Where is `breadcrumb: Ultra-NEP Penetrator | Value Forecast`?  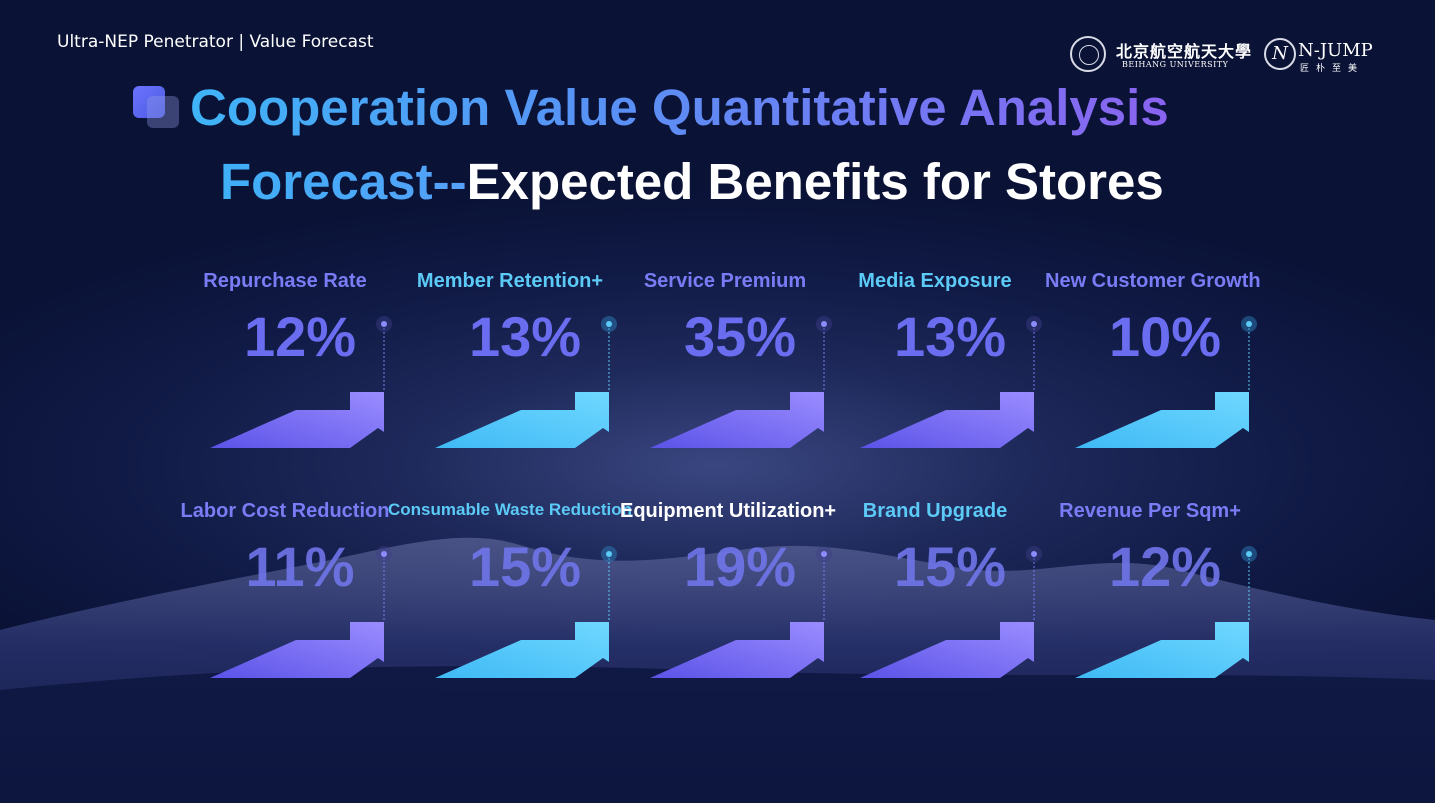
breadcrumb: Ultra-NEP Penetrator | Value Forecast is located at coordinates (215, 42).